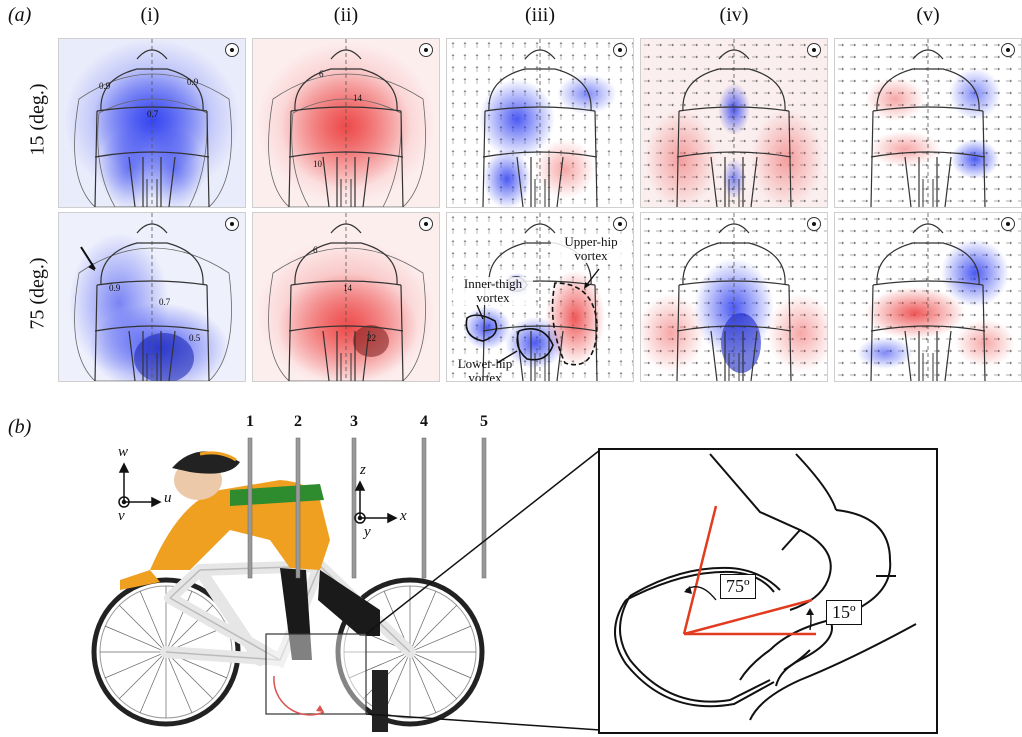  What do you see at coordinates (20, 15) in the screenshot?
I see `panel-a-label: (a)` at bounding box center [20, 15].